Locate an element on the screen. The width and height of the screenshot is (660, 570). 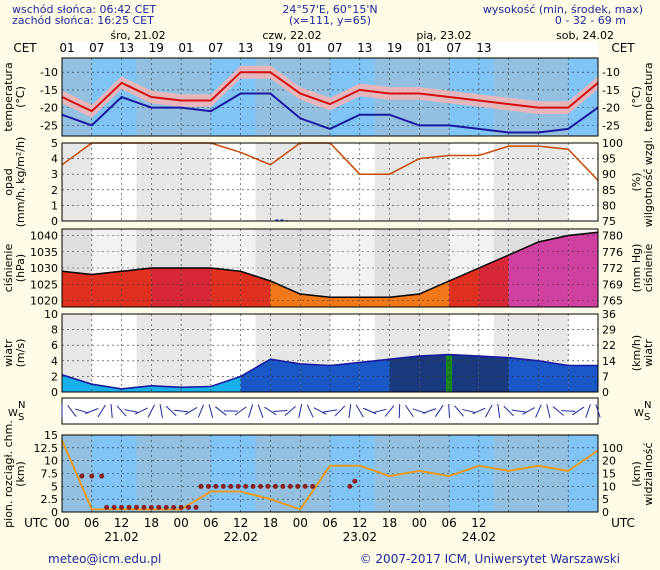
day-label-bottom: 24.02 is located at coordinates (479, 537).